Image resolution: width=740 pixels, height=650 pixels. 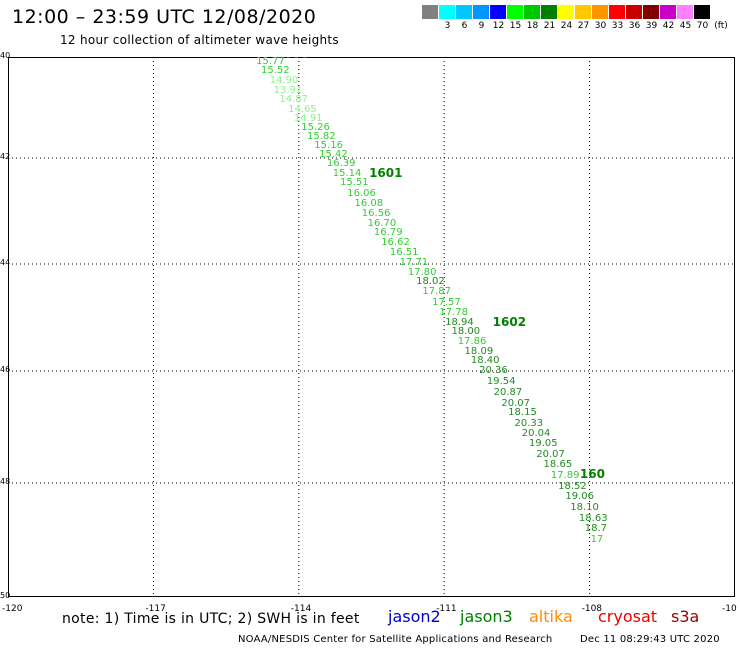 I want to click on wave-height-value: 16.06, so click(x=361, y=194).